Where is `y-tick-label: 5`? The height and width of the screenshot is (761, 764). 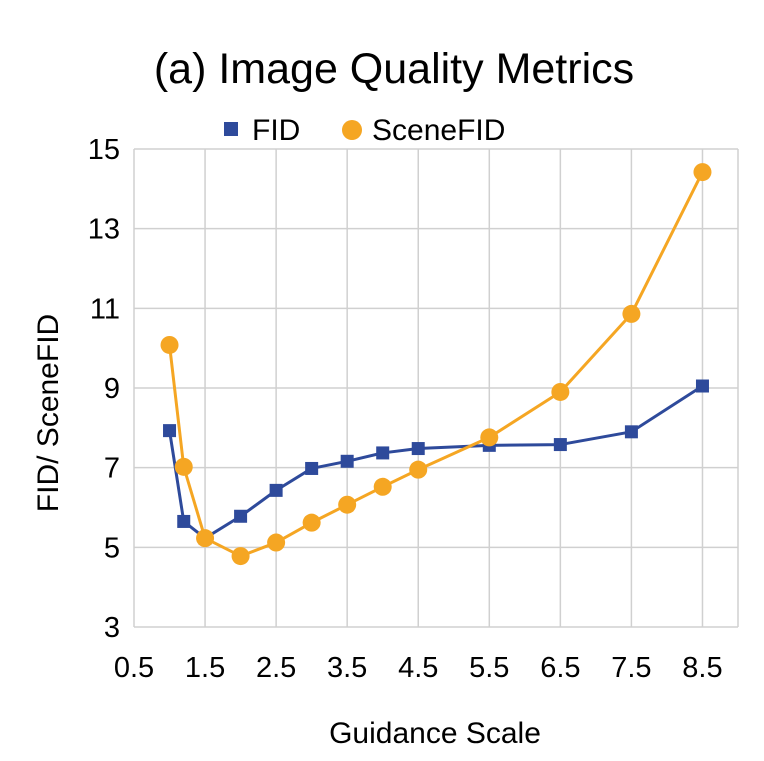
y-tick-label: 5 is located at coordinates (112, 548).